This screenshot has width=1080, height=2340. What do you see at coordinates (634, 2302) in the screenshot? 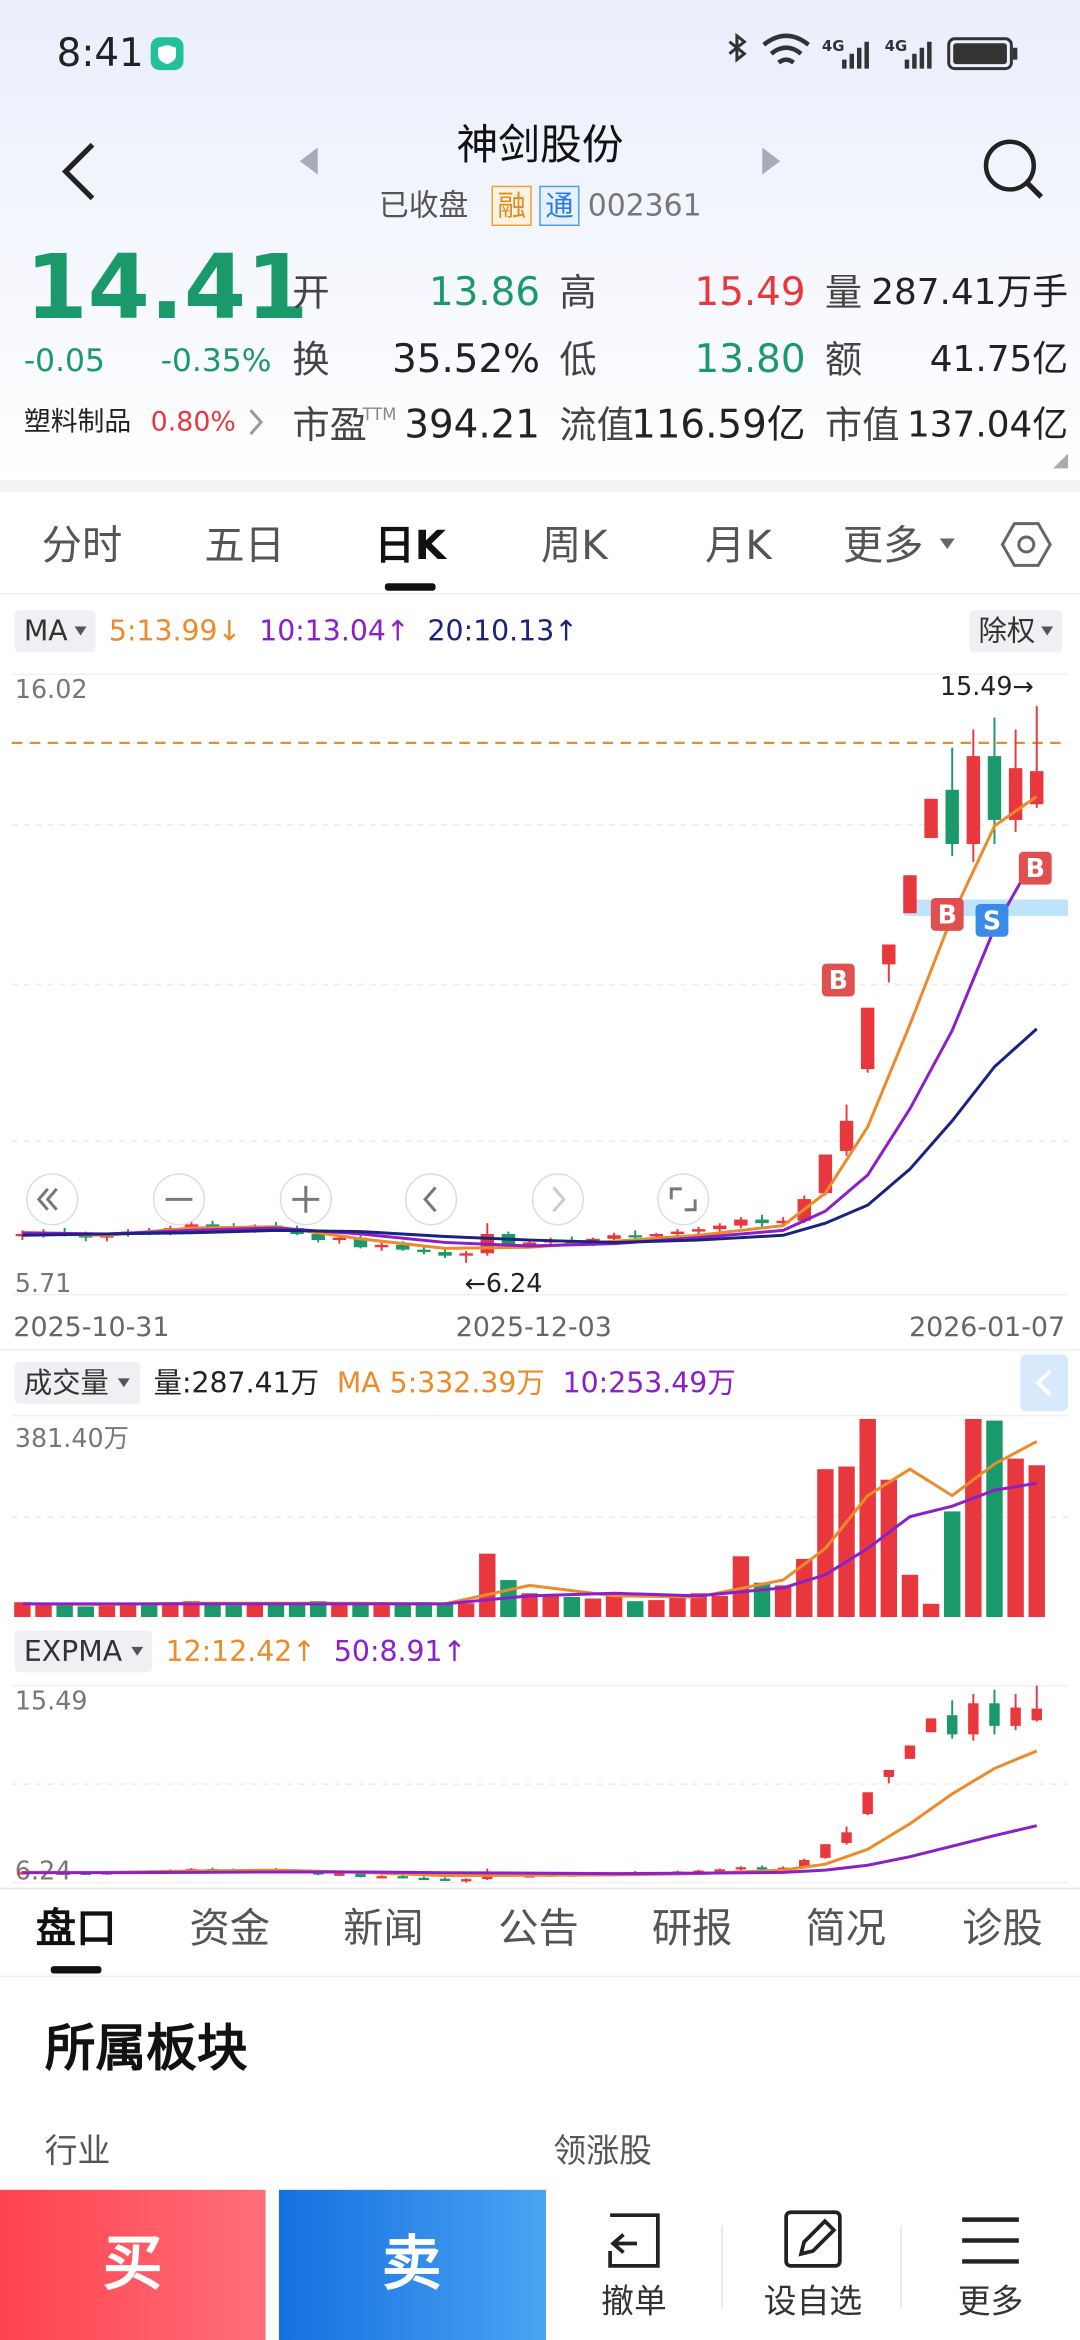
I see `action-label: 撤单` at bounding box center [634, 2302].